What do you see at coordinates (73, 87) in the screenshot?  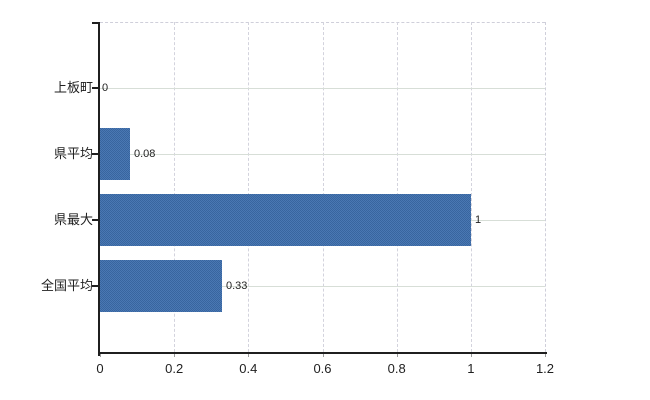 I see `category-label: 上板町` at bounding box center [73, 87].